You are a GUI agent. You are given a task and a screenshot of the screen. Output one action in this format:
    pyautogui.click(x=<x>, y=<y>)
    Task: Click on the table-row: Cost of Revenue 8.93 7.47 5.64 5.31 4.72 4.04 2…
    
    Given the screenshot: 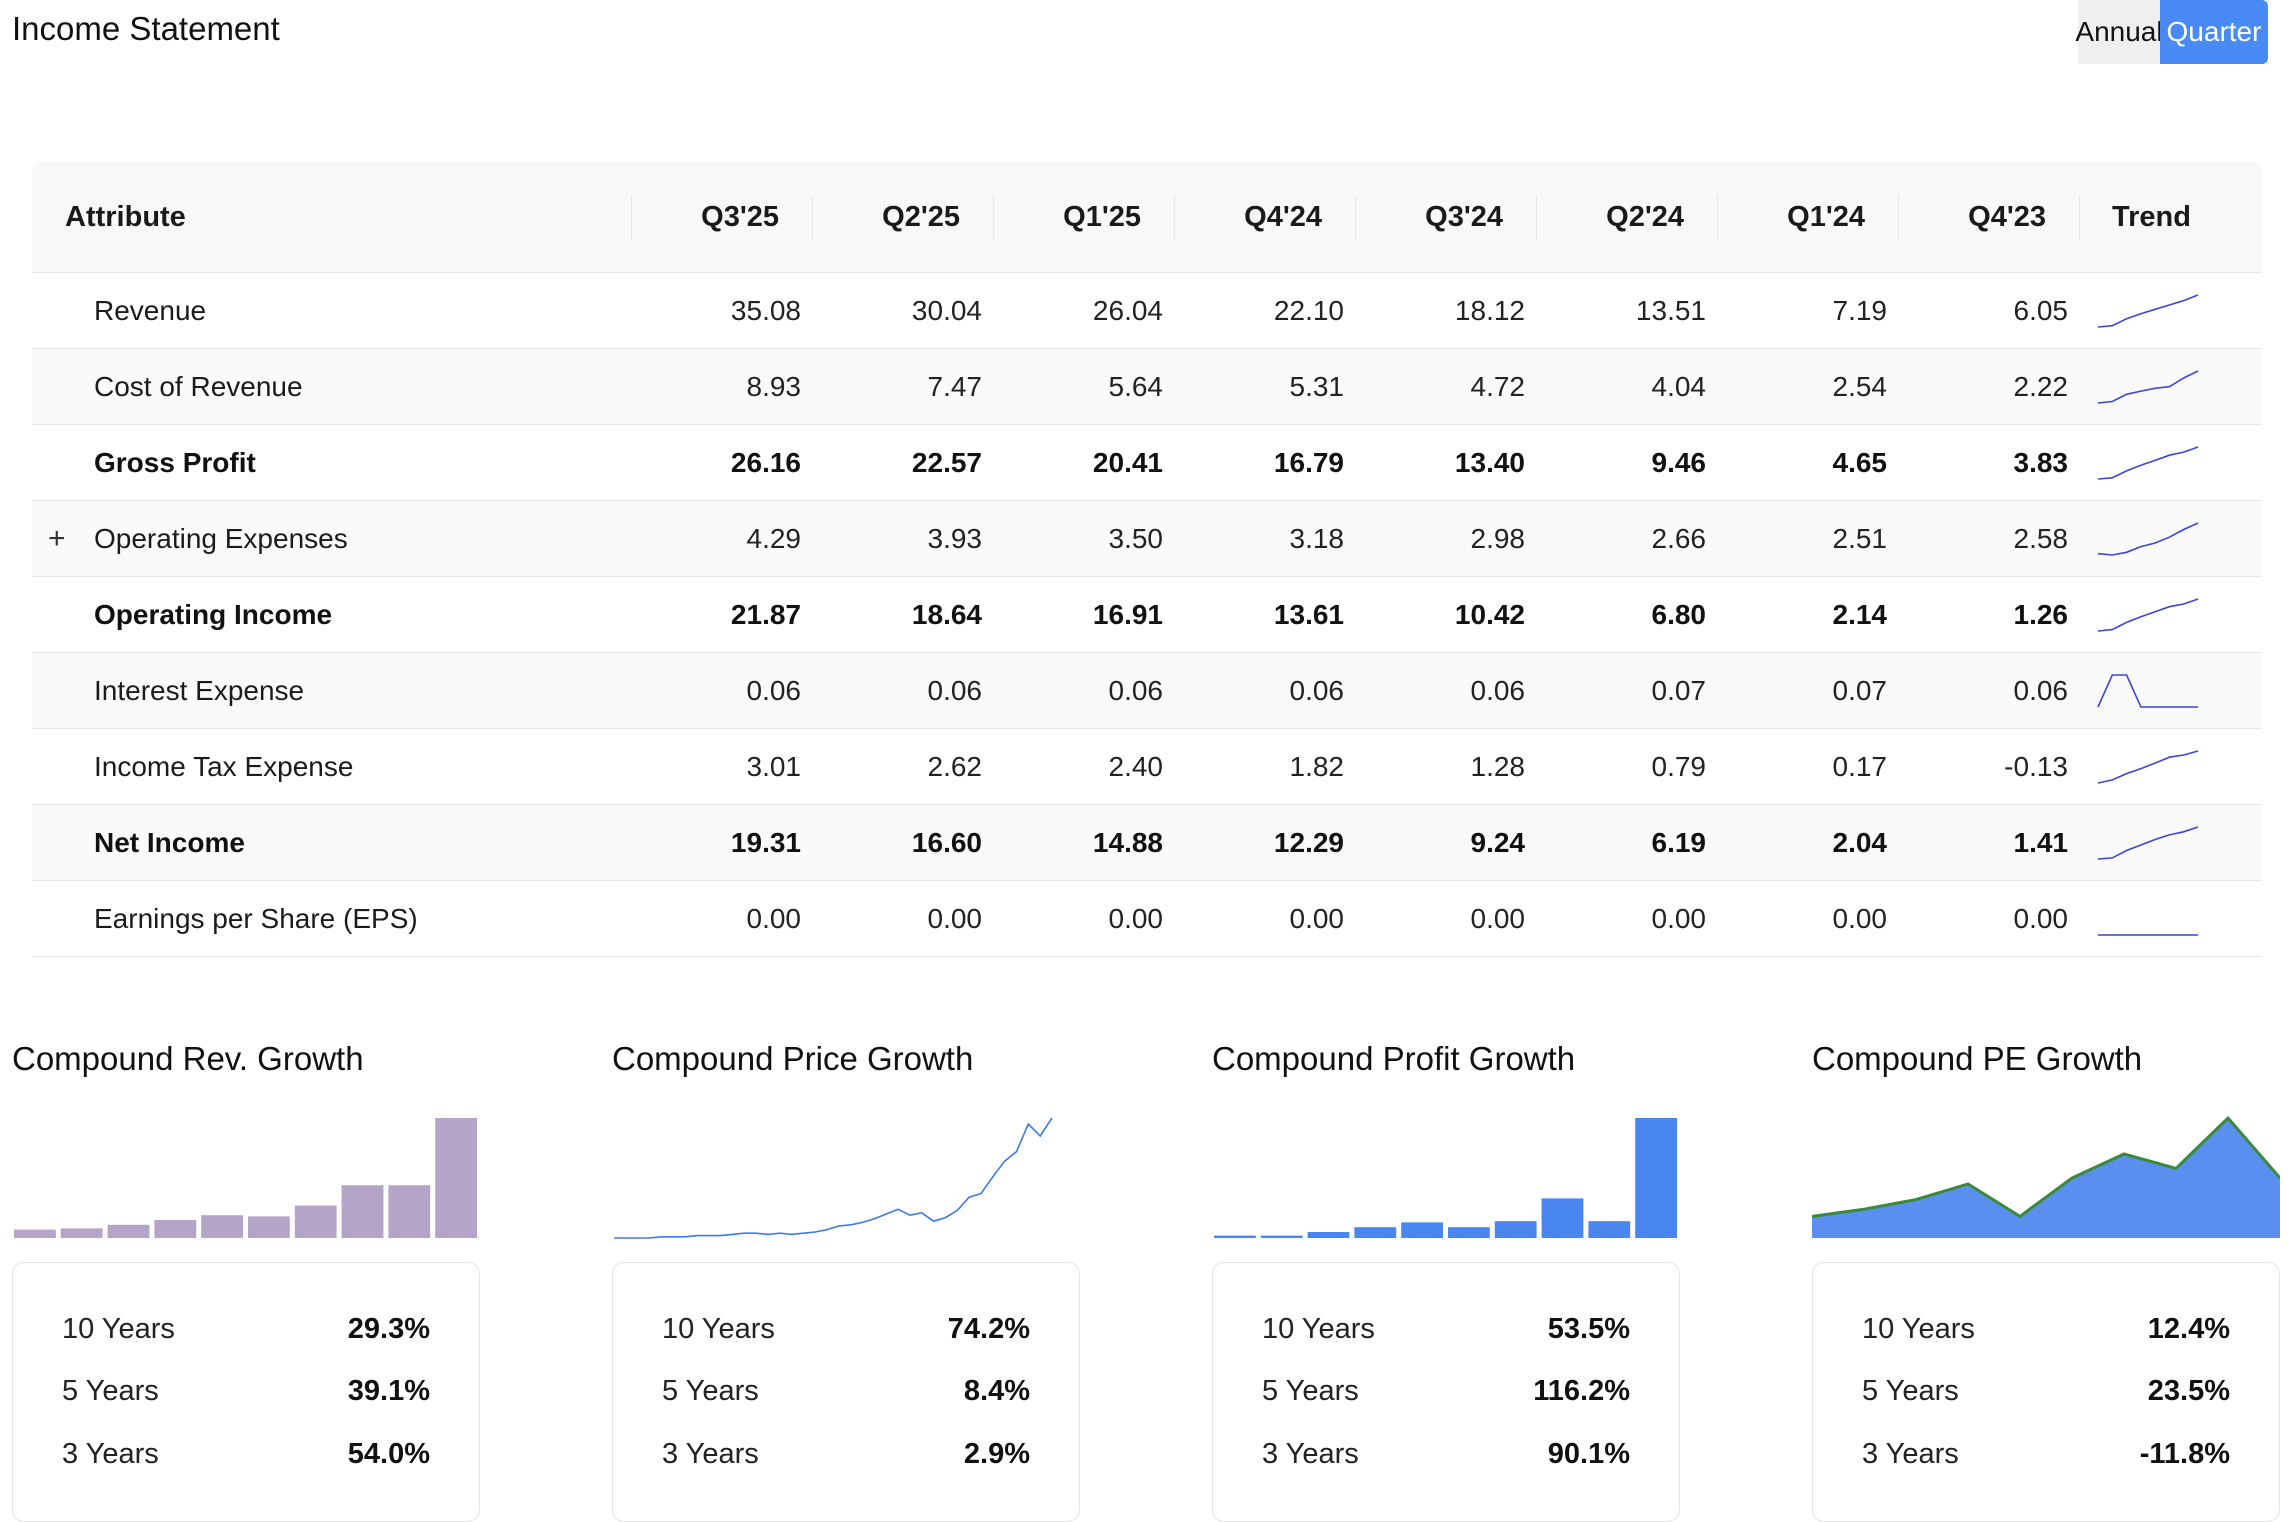 What is the action you would take?
    pyautogui.click(x=1147, y=387)
    